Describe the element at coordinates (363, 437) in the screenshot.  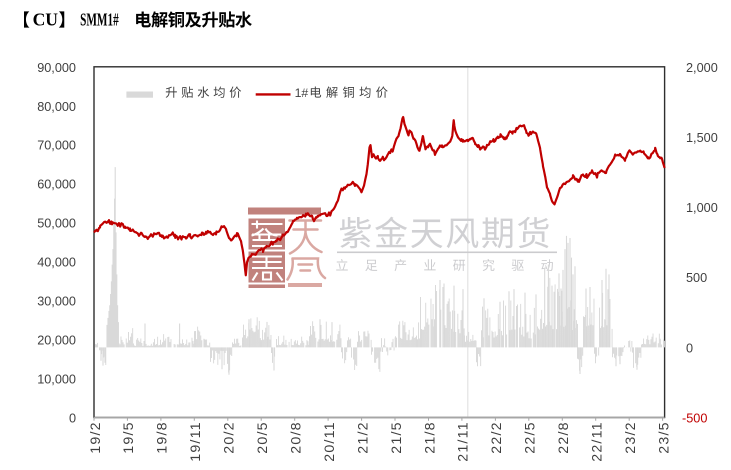
I see `svg-text: 21/2` at that location.